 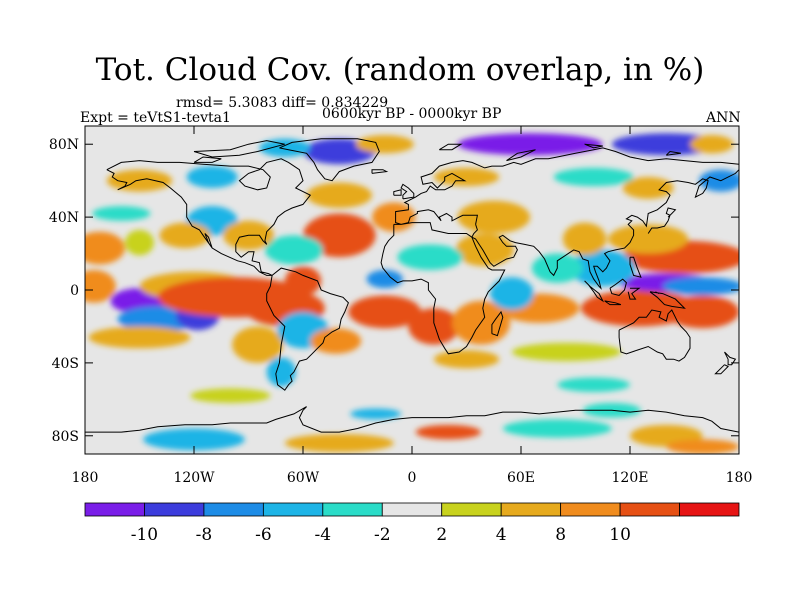 I want to click on coastline-north-america, so click(x=209, y=217).